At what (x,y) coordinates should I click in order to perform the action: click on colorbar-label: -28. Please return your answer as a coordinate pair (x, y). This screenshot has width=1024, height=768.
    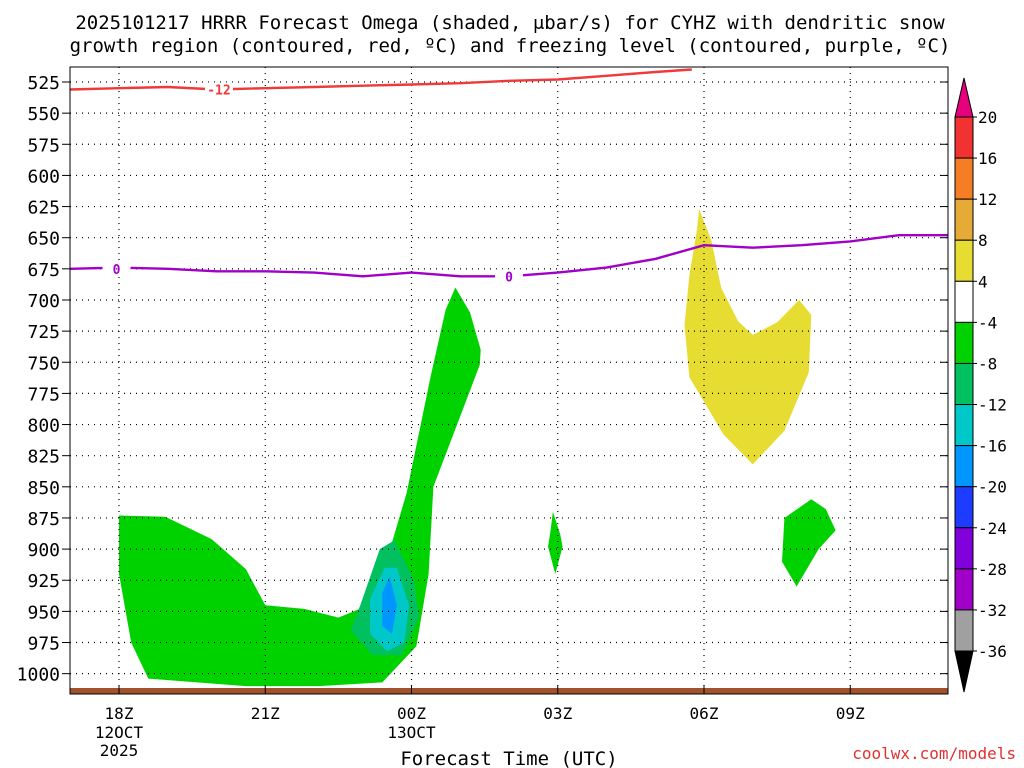
    Looking at the image, I should click on (992, 569).